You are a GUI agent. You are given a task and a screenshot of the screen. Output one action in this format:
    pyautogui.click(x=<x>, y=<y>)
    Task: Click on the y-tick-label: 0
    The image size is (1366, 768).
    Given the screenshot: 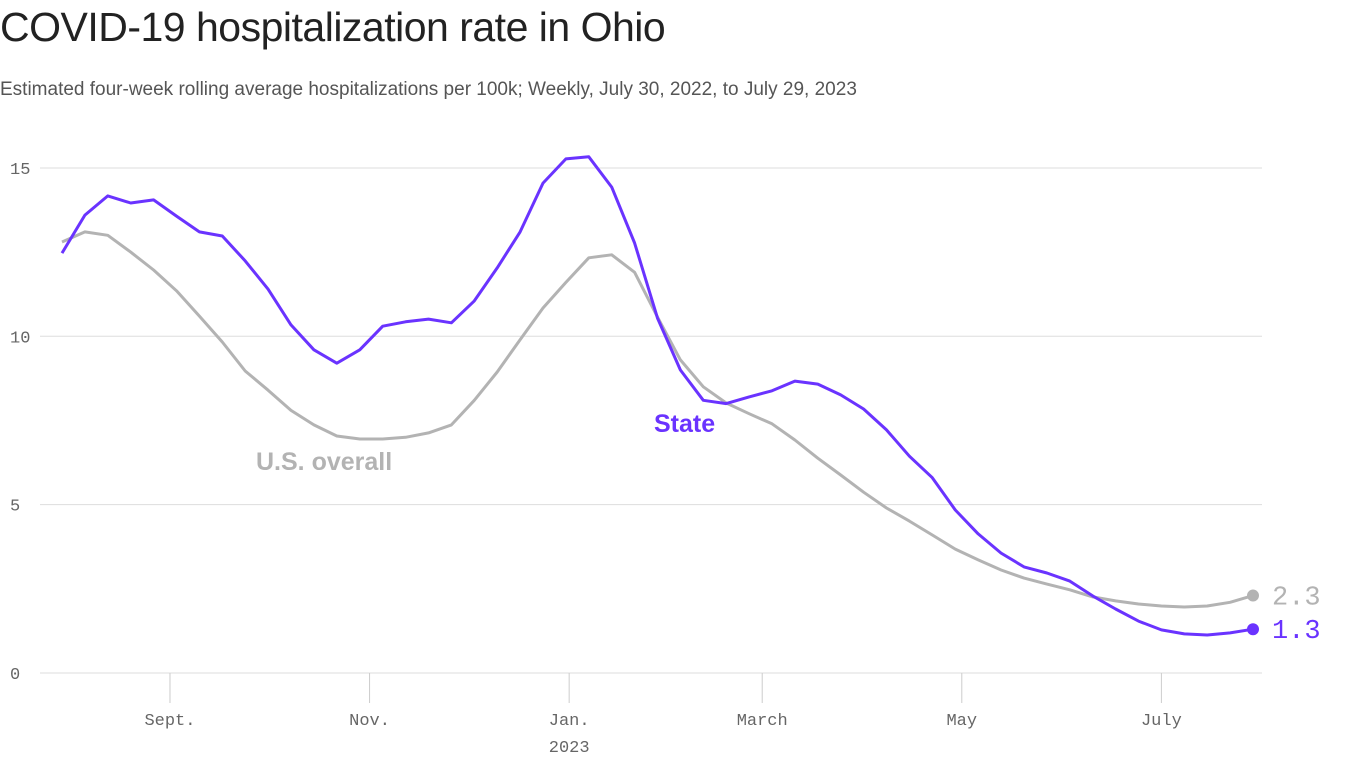 What is the action you would take?
    pyautogui.click(x=15, y=675)
    